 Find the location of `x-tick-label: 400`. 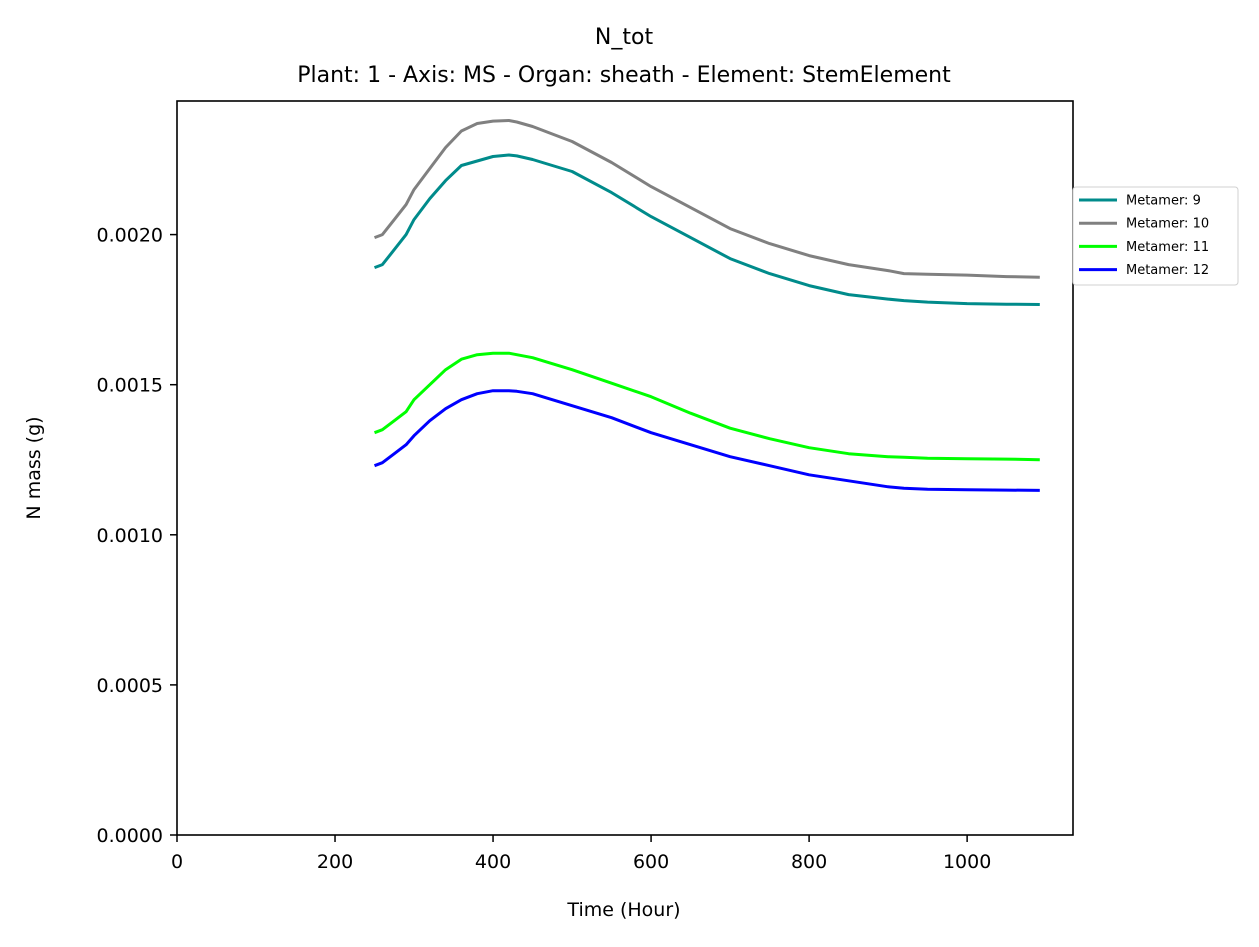

x-tick-label: 400 is located at coordinates (493, 862).